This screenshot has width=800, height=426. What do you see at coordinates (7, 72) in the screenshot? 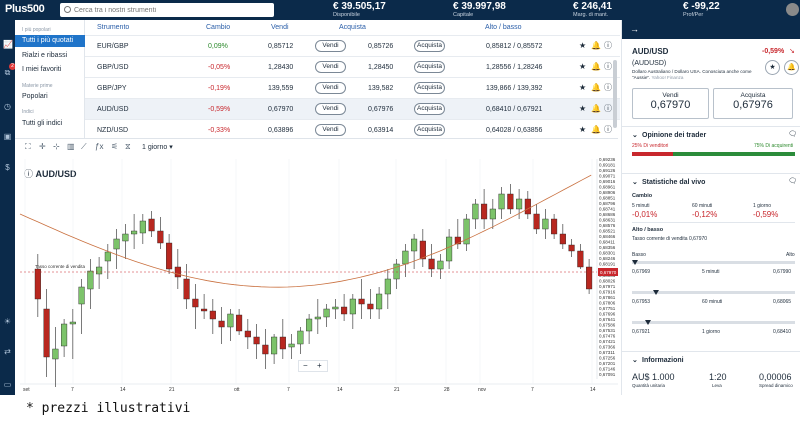
I see `positions-icon: ⧉` at bounding box center [7, 72].